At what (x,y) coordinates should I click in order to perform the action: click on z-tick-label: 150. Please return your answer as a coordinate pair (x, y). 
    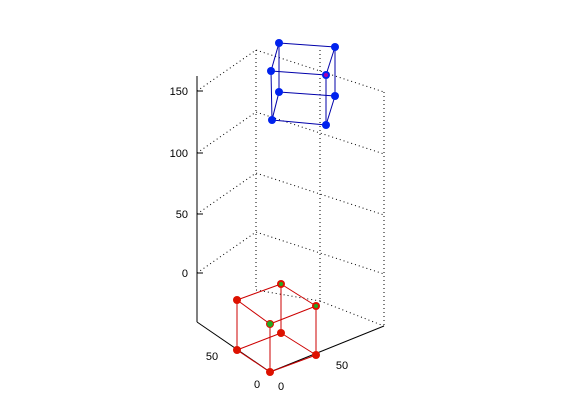
    Looking at the image, I should click on (179, 92).